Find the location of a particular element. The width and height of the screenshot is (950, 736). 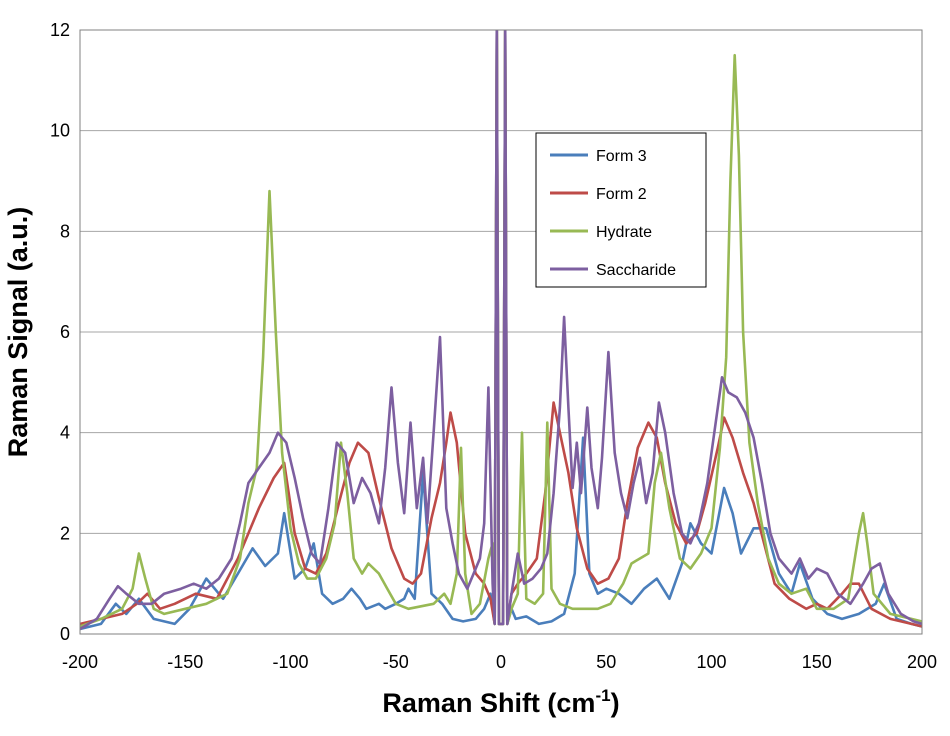

legend-label: Form 3 is located at coordinates (621, 156).